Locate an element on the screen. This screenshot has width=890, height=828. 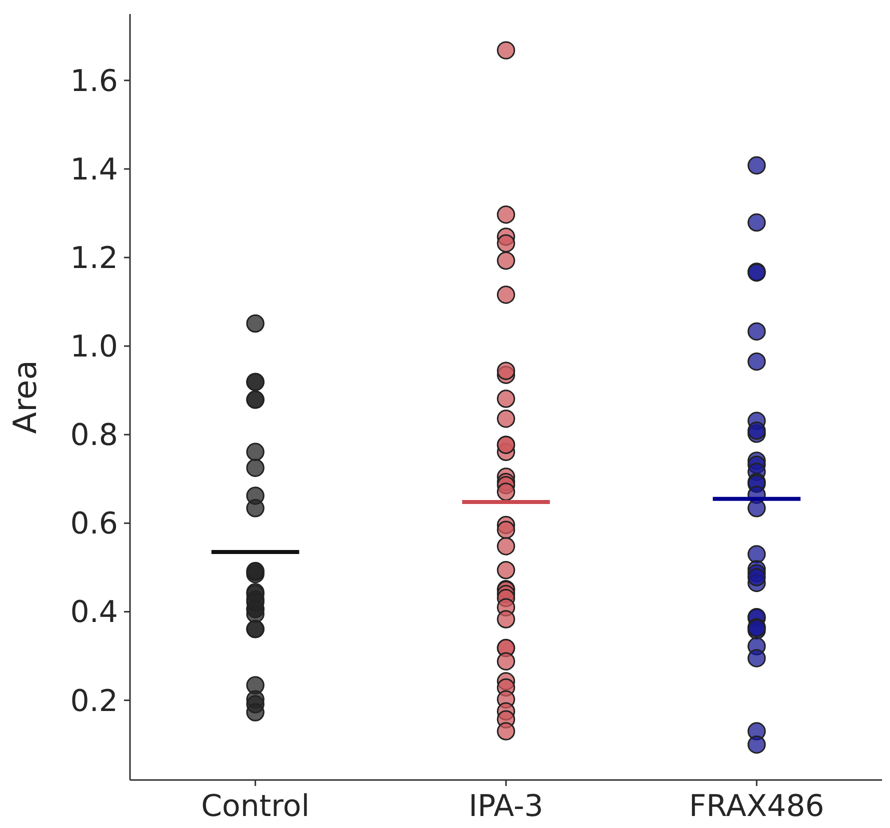
y-tick-label: 0.2 is located at coordinates (94, 701).